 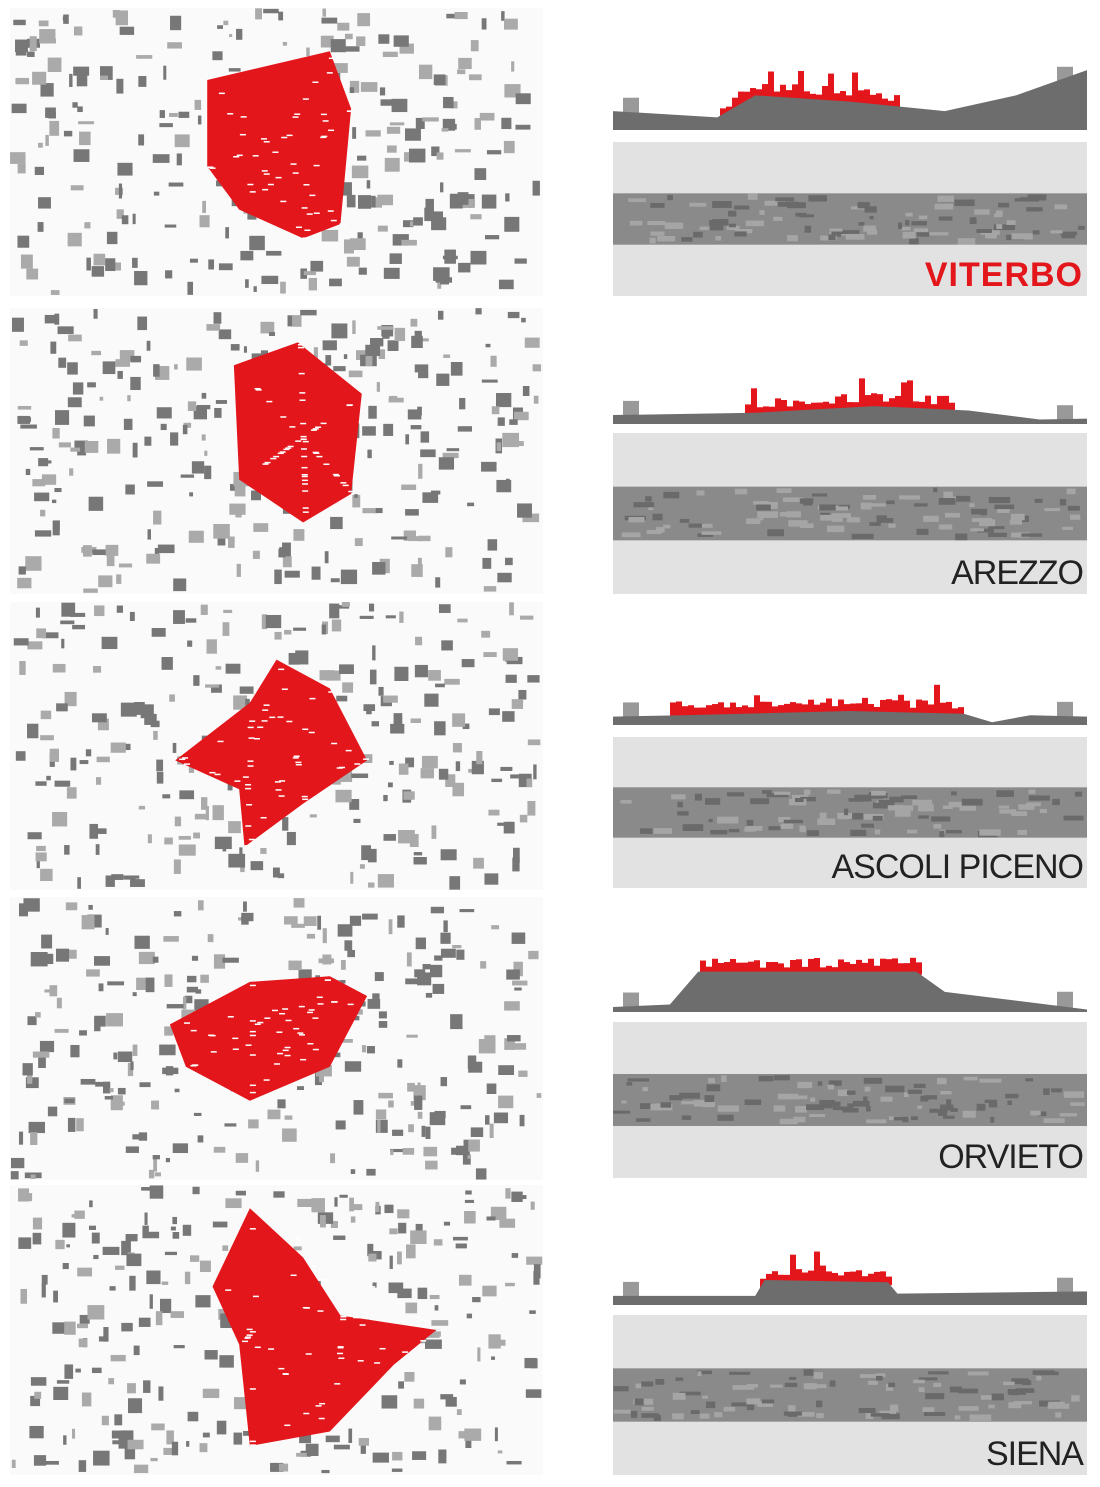 I want to click on grey-building, so click(x=1065, y=999).